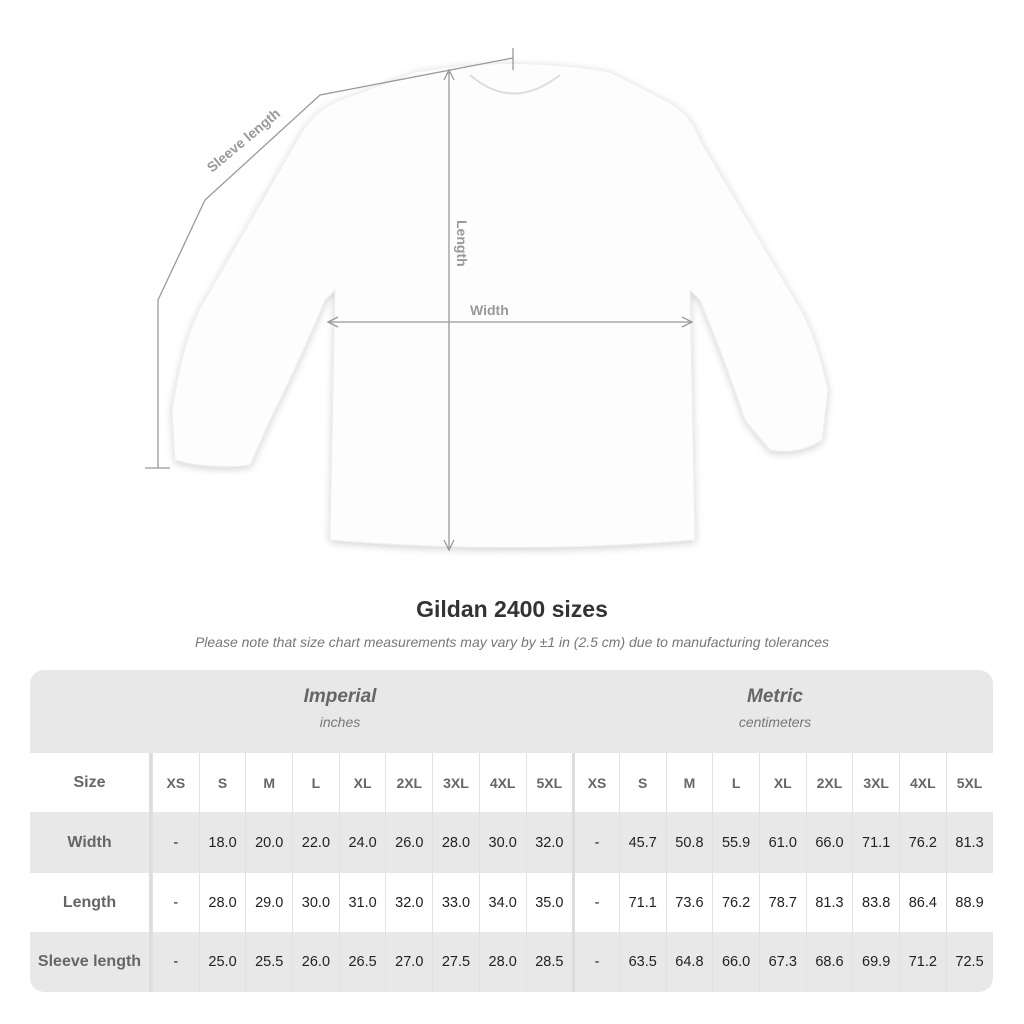  What do you see at coordinates (340, 722) in the screenshot?
I see `imperial-unit: inches` at bounding box center [340, 722].